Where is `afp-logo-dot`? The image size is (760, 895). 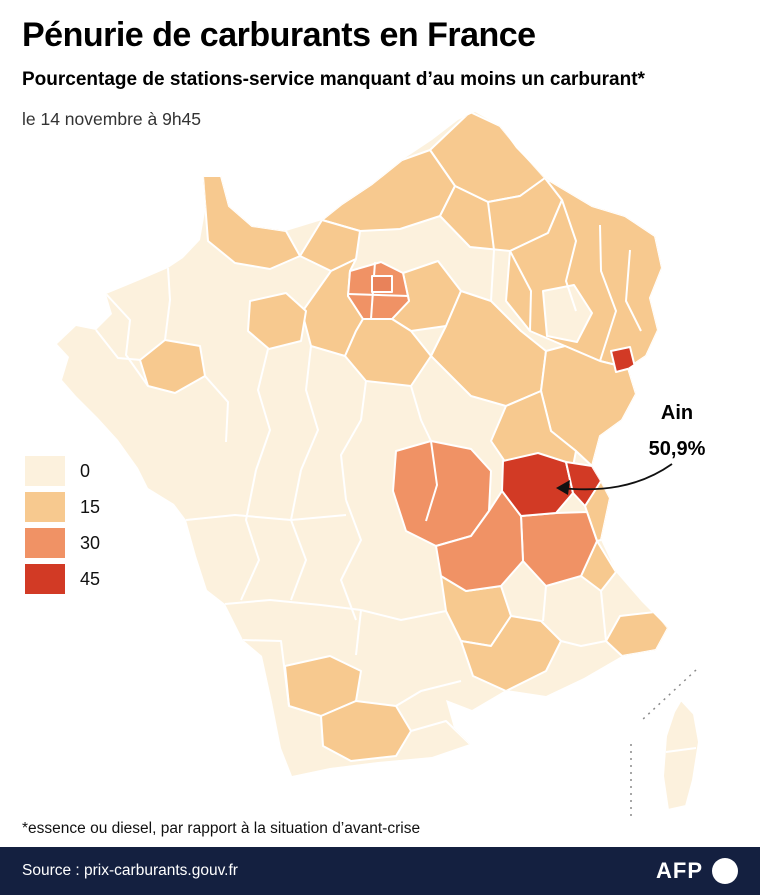 afp-logo-dot is located at coordinates (725, 871).